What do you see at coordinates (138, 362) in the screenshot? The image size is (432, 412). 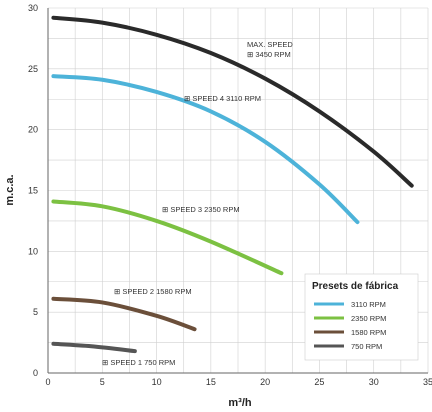 I see `series-annotation: ⊞ SPEED 1 750 RPM` at bounding box center [138, 362].